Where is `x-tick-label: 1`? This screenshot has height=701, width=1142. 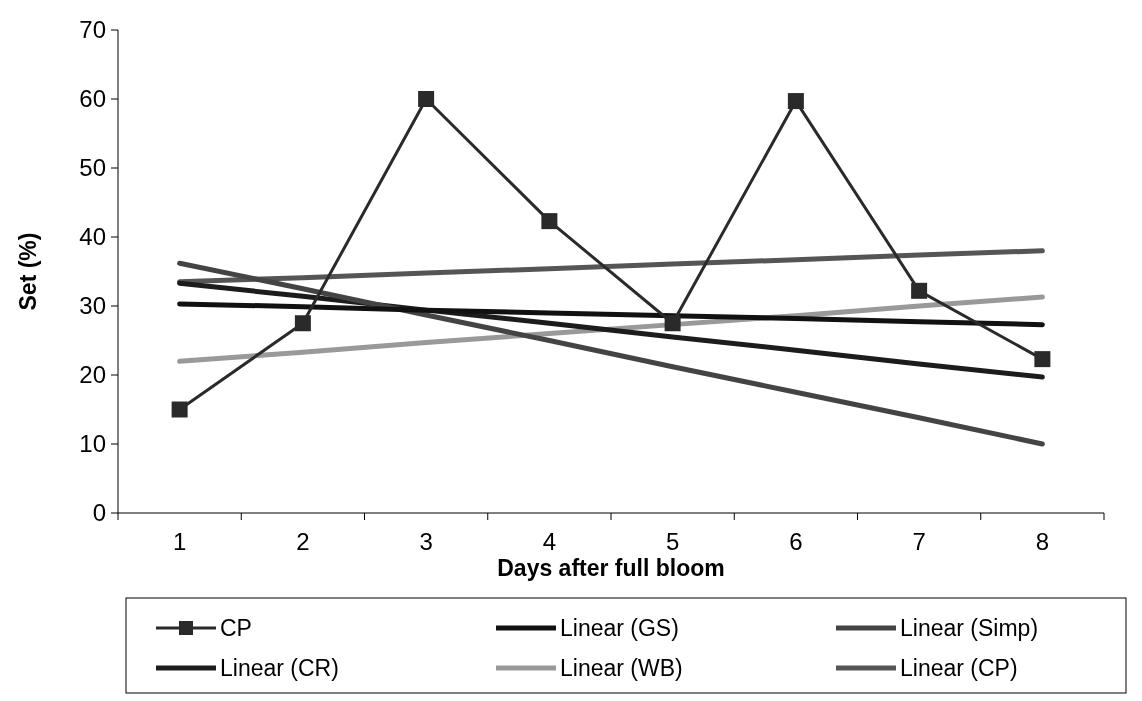
x-tick-label: 1 is located at coordinates (179, 541).